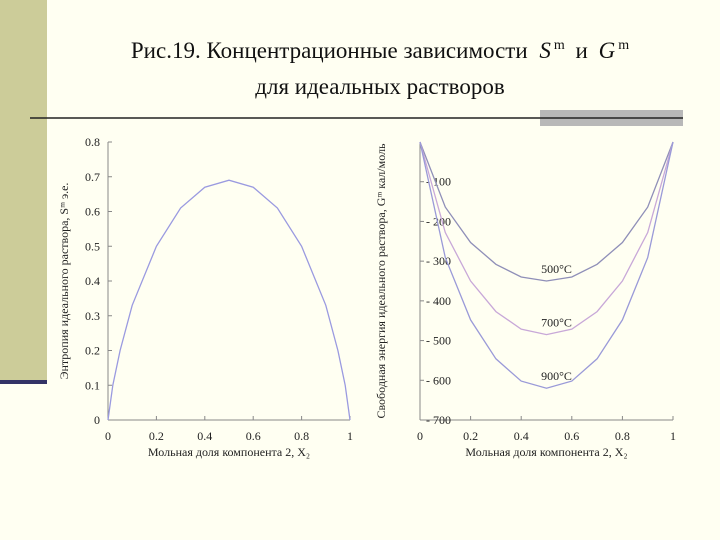  I want to click on y-tick-label: 0.7, so click(92, 177).